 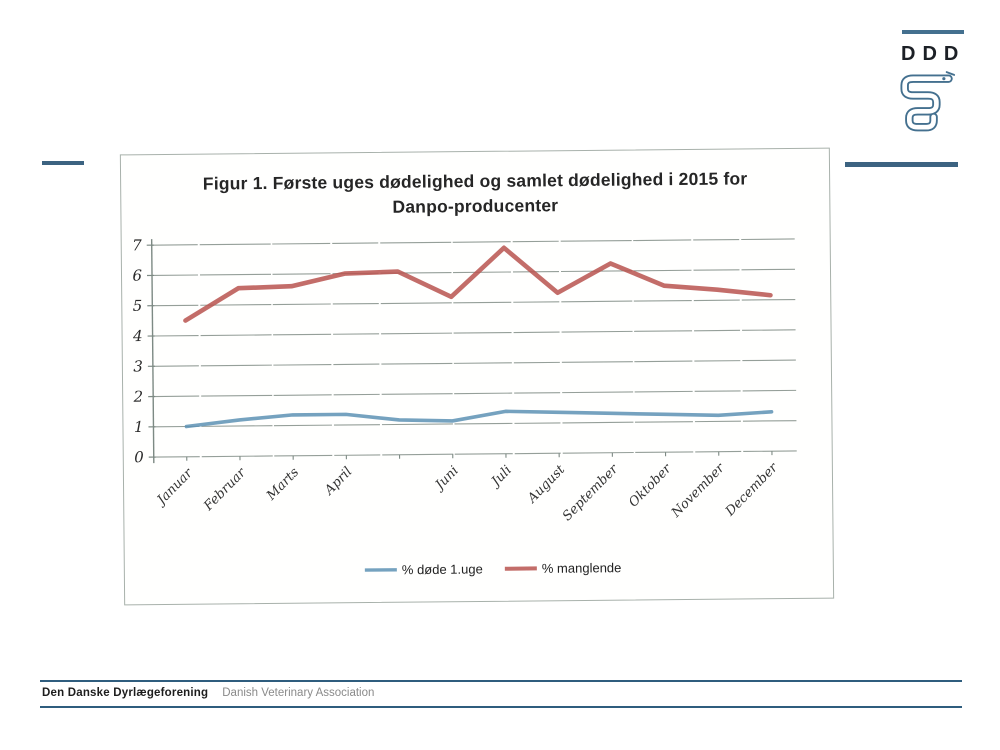 I want to click on y-tick-label: 1, so click(x=139, y=427).